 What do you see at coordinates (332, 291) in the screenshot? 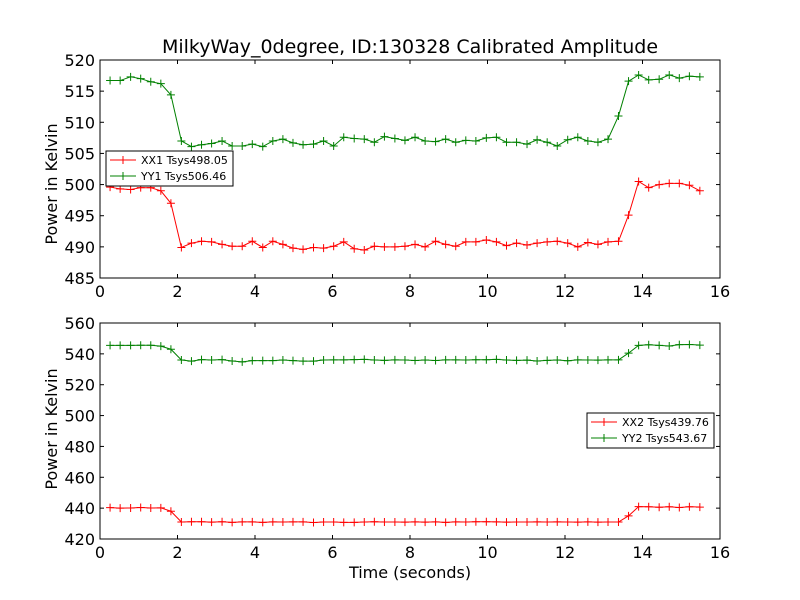
I see `x-tick-label: 6` at bounding box center [332, 291].